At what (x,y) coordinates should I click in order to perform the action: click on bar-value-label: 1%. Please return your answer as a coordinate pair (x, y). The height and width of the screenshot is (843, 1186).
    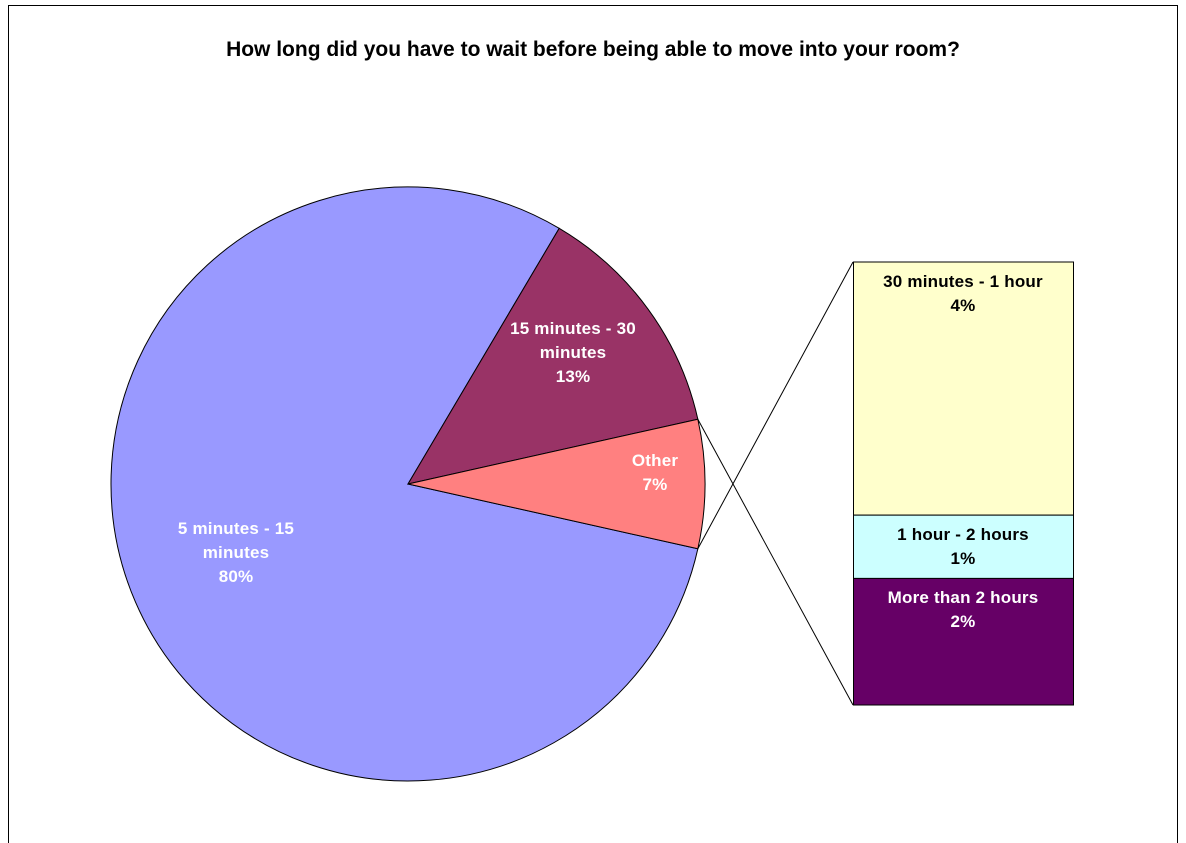
    Looking at the image, I should click on (963, 559).